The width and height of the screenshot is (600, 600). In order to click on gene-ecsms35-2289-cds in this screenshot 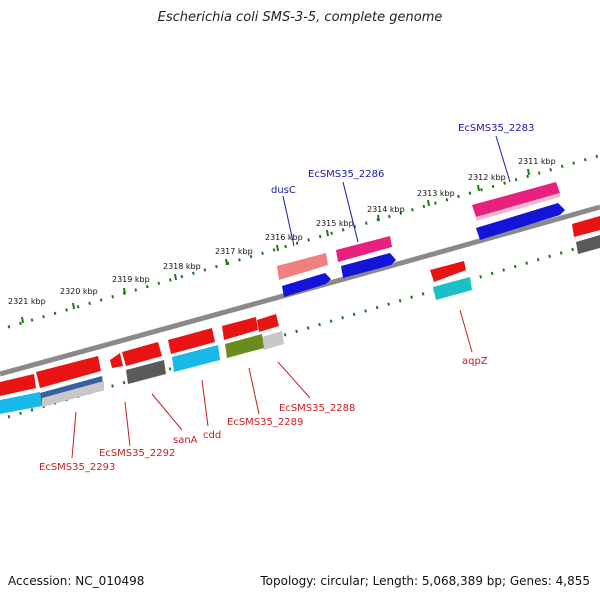, I will do `click(244, 346)`.